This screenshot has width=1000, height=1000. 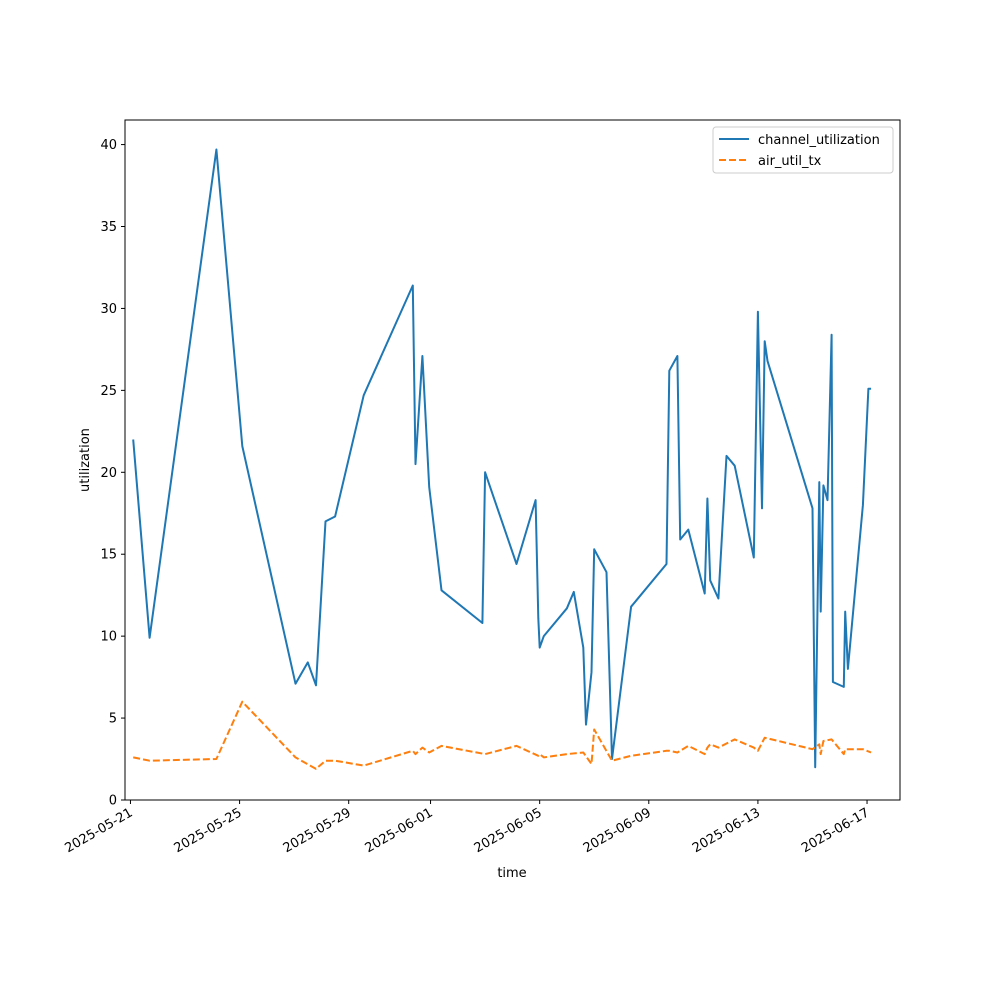 What do you see at coordinates (108, 391) in the screenshot?
I see `y-tick-label: 25` at bounding box center [108, 391].